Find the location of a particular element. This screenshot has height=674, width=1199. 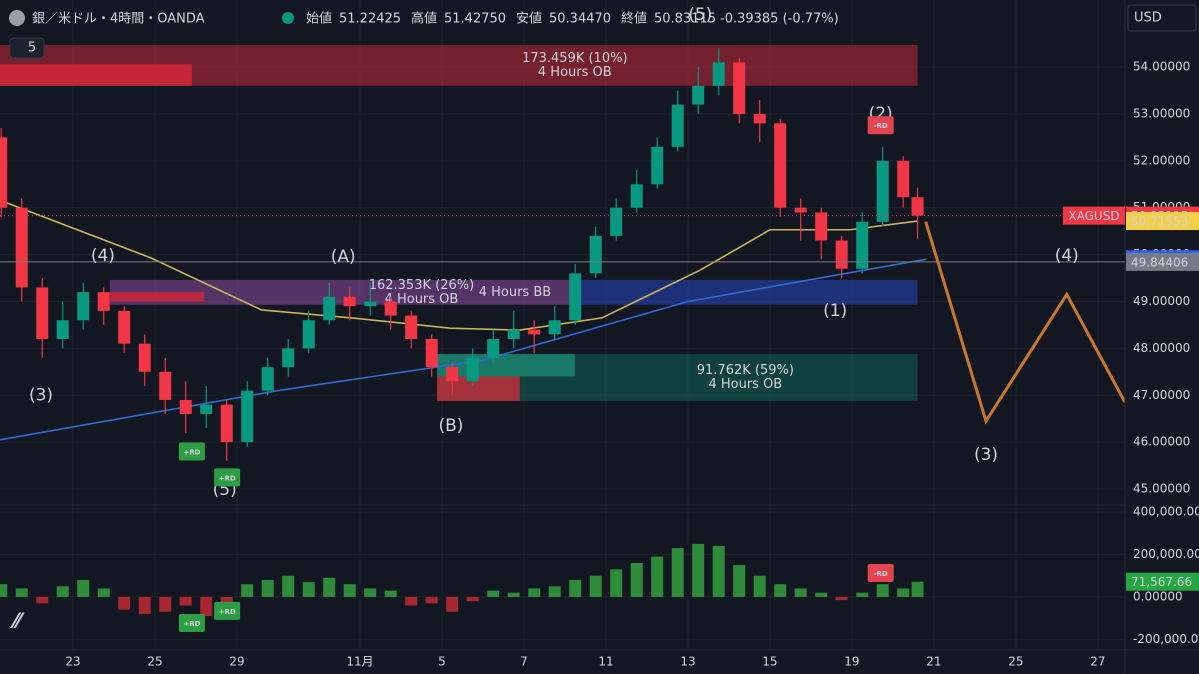

y2-tick-label: 0.00000 is located at coordinates (1158, 596).